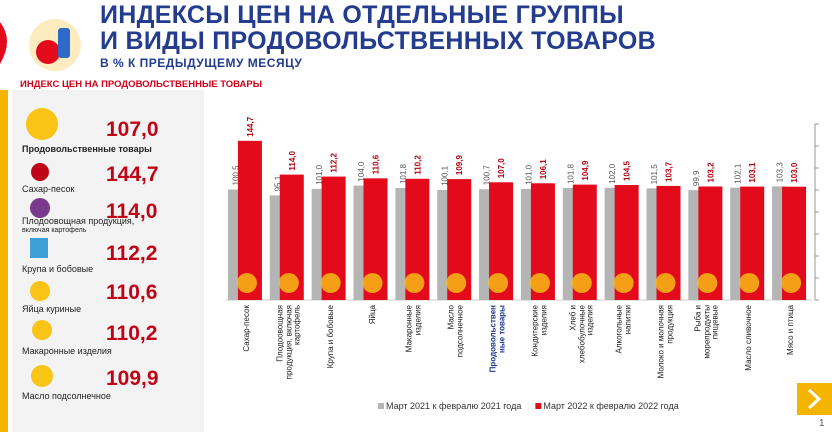  I want to click on item-value: 110,6, so click(132, 292).